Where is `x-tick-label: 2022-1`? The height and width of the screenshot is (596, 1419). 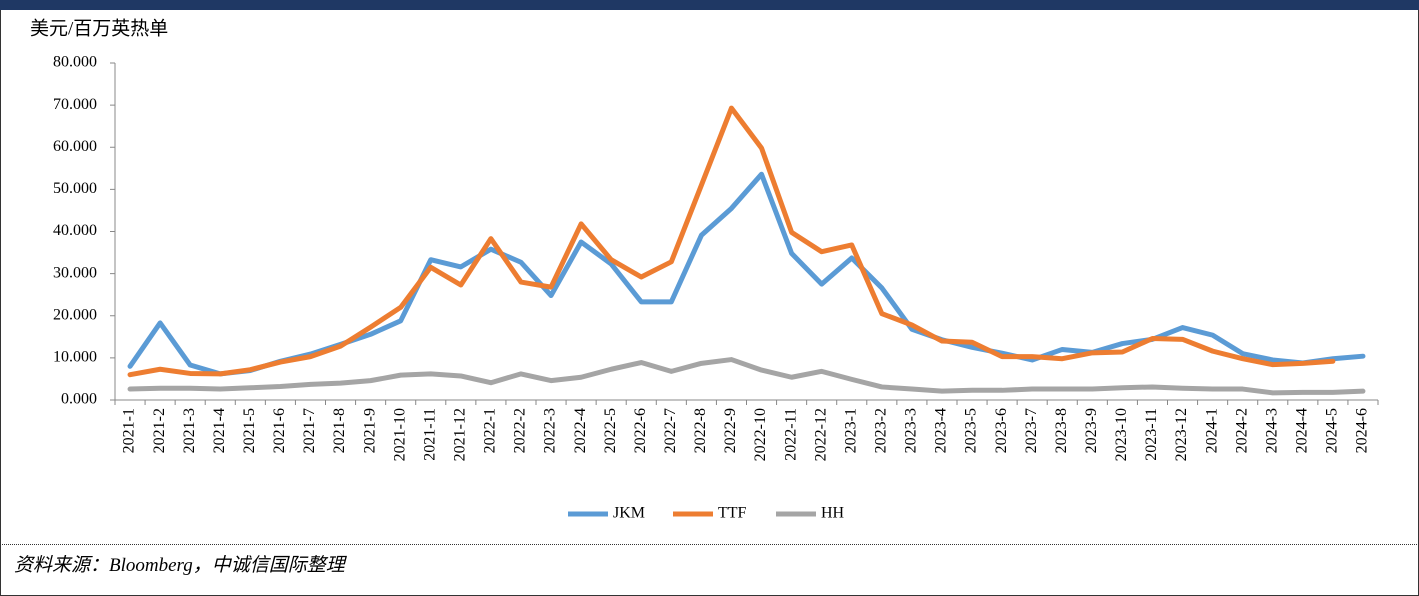 x-tick-label: 2022-1 is located at coordinates (490, 430).